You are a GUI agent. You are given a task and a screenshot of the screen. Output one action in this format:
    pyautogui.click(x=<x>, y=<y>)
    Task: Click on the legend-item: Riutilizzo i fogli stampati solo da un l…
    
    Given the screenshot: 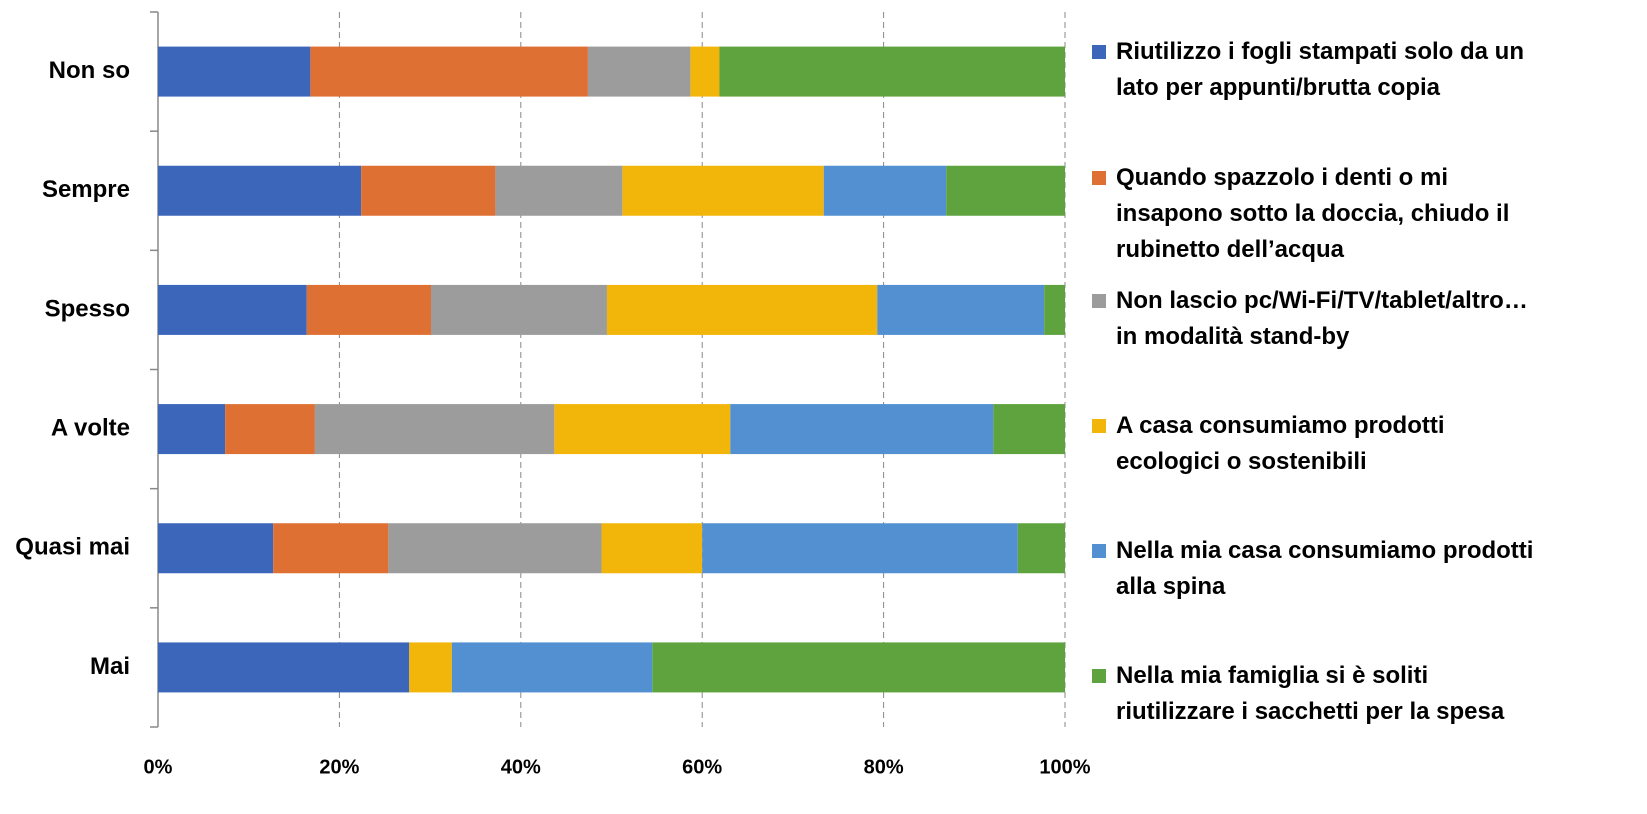 What is the action you would take?
    pyautogui.click(x=1322, y=70)
    